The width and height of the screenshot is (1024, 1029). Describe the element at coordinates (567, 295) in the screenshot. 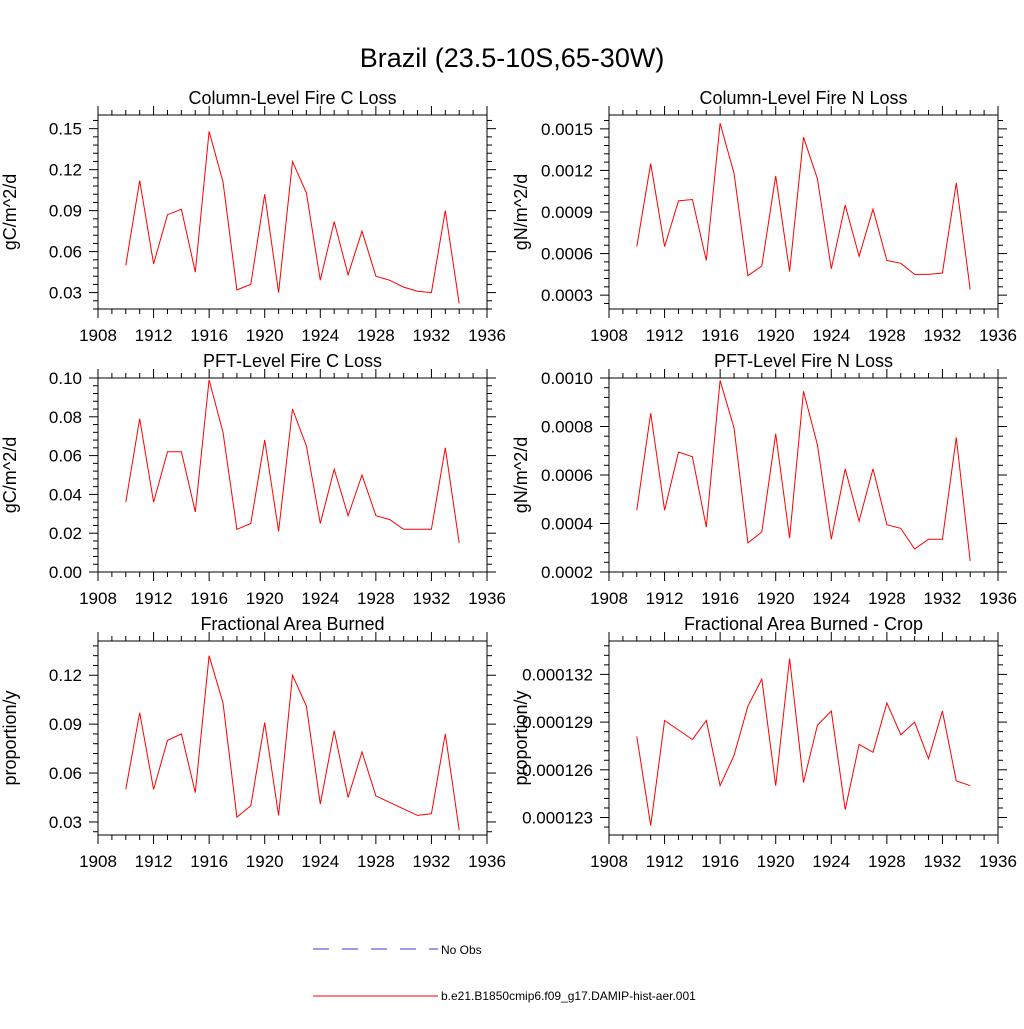

I see `y-tick-label: 0.0003` at that location.